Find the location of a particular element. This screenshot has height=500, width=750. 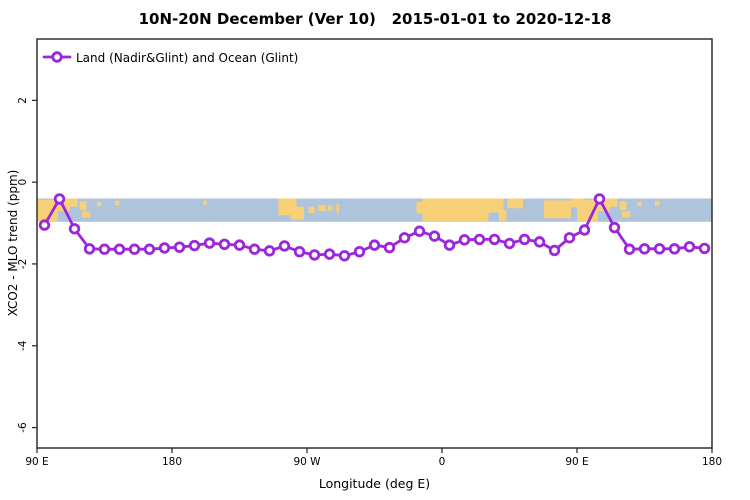

y-tick-label: -4 is located at coordinates (23, 345).